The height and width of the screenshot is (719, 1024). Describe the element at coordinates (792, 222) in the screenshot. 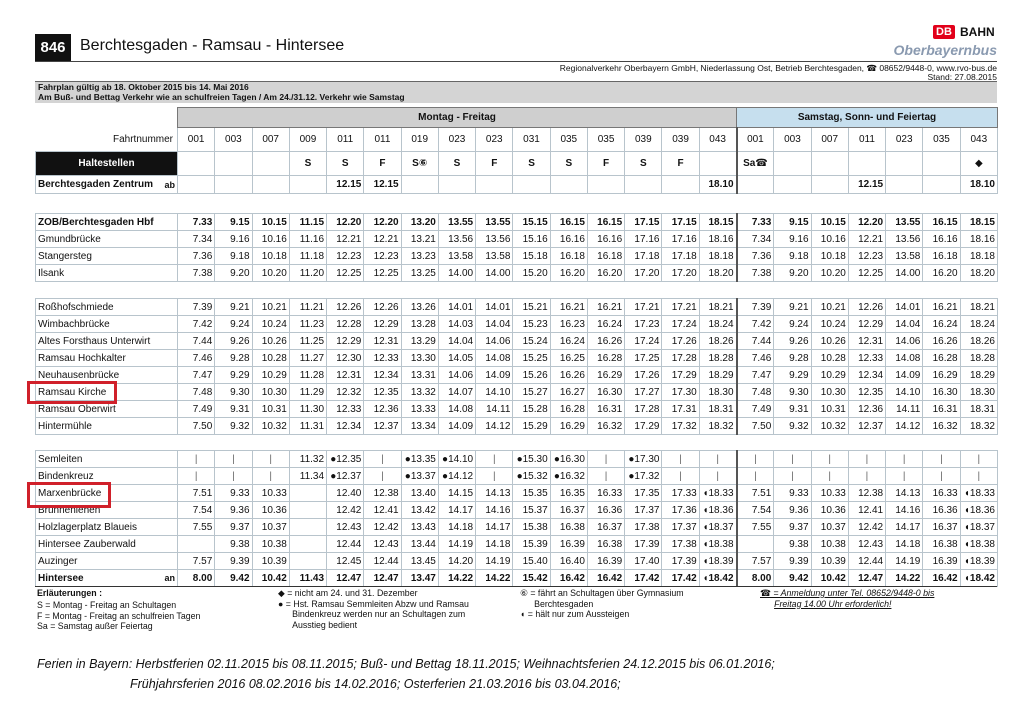

I see `time-cell: 9.15` at that location.